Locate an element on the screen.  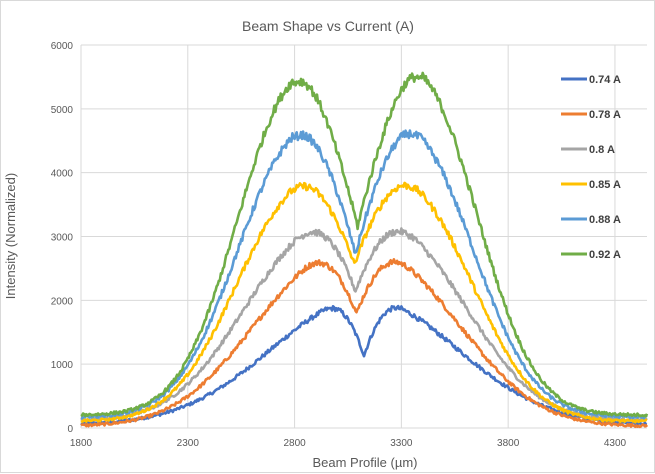
legend: 0.74 A 0.78 A 0.8 A 0.85 A 0.88 A 0.92 A is located at coordinates (591, 167).